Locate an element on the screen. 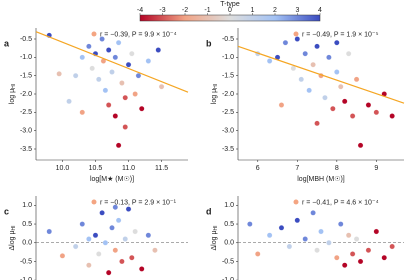 The width and height of the screenshot is (420, 280). y-axis-label: log μHI is located at coordinates (215, 94).